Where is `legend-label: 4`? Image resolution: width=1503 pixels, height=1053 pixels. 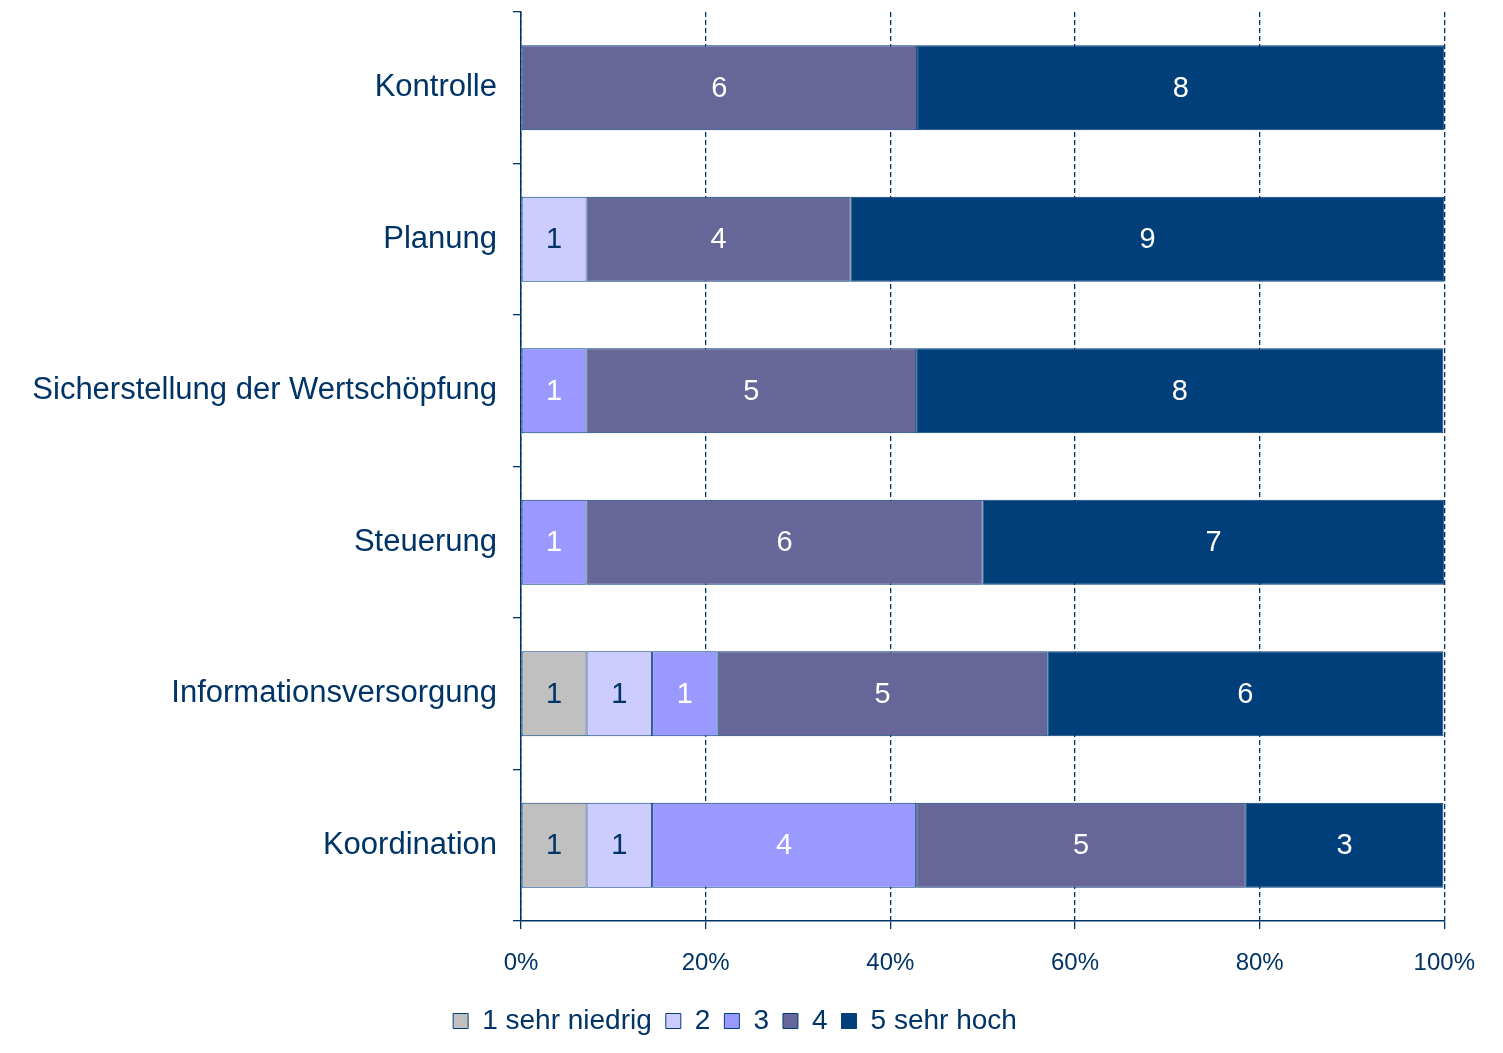
legend-label: 4 is located at coordinates (819, 1019).